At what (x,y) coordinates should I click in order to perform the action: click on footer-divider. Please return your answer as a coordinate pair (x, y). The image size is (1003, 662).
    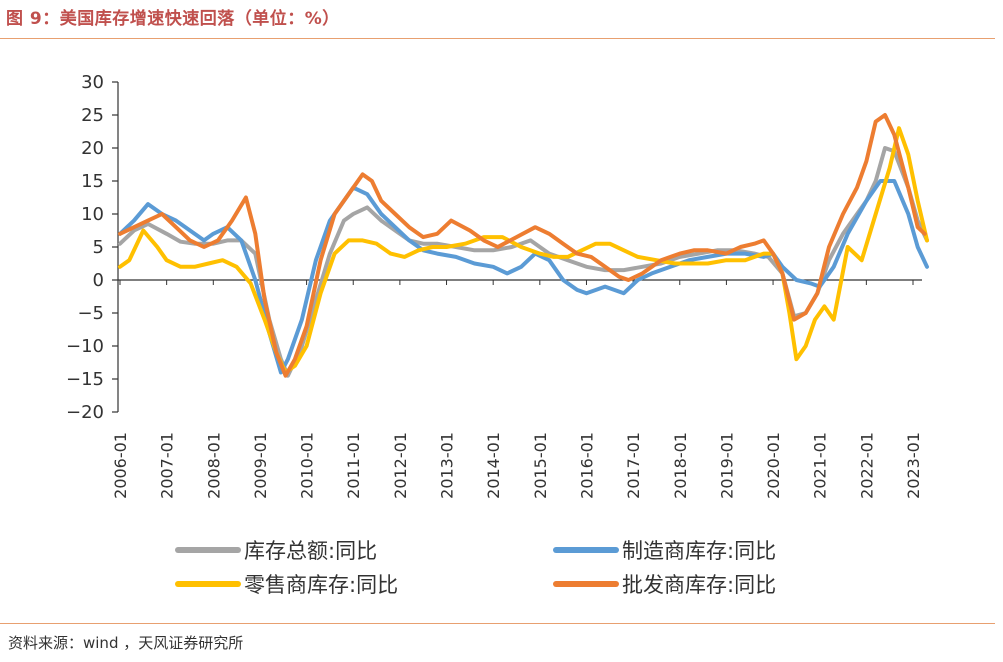
    Looking at the image, I should click on (497, 623).